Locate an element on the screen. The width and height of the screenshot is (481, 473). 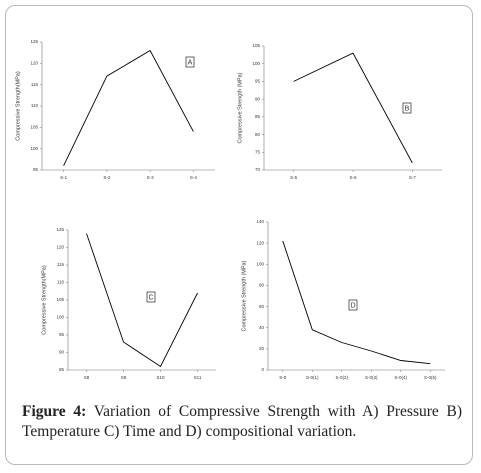
x-tick-label: S-2 is located at coordinates (107, 177).